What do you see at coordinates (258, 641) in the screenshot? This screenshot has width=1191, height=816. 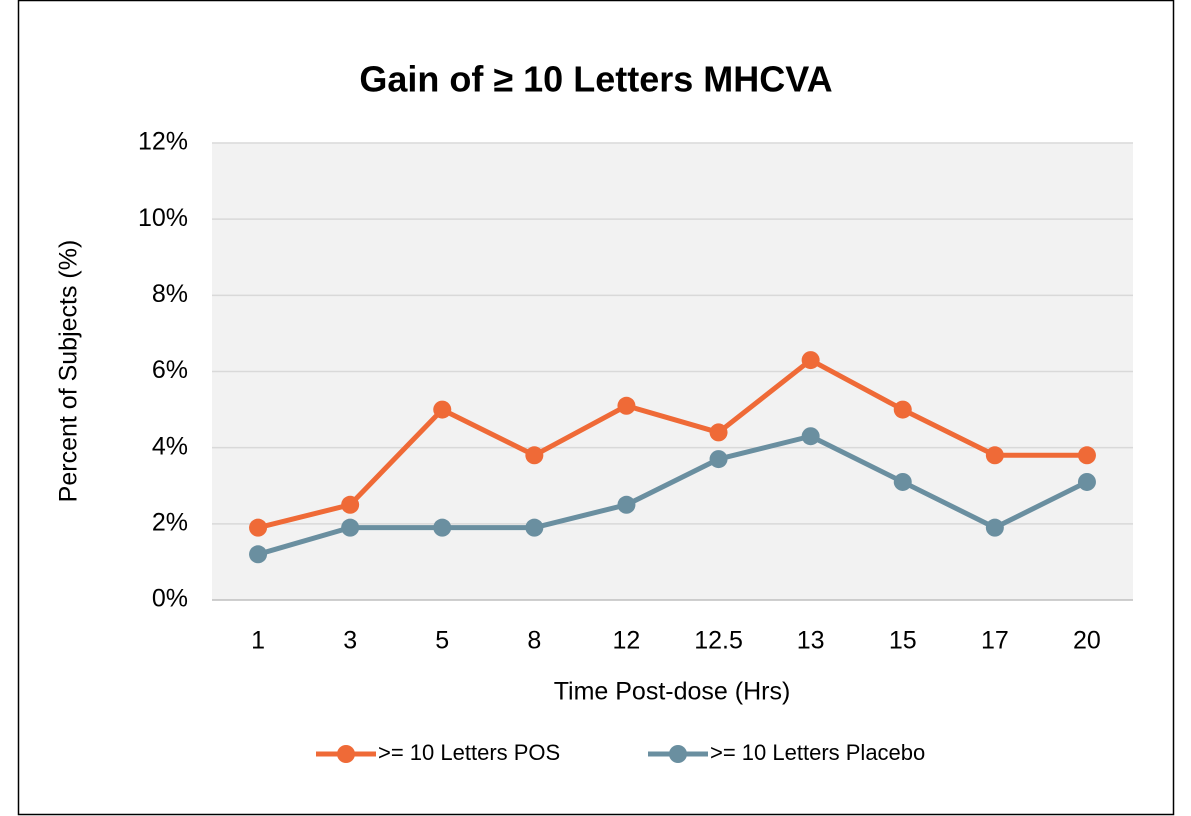 I see `x-tick-label: 1` at bounding box center [258, 641].